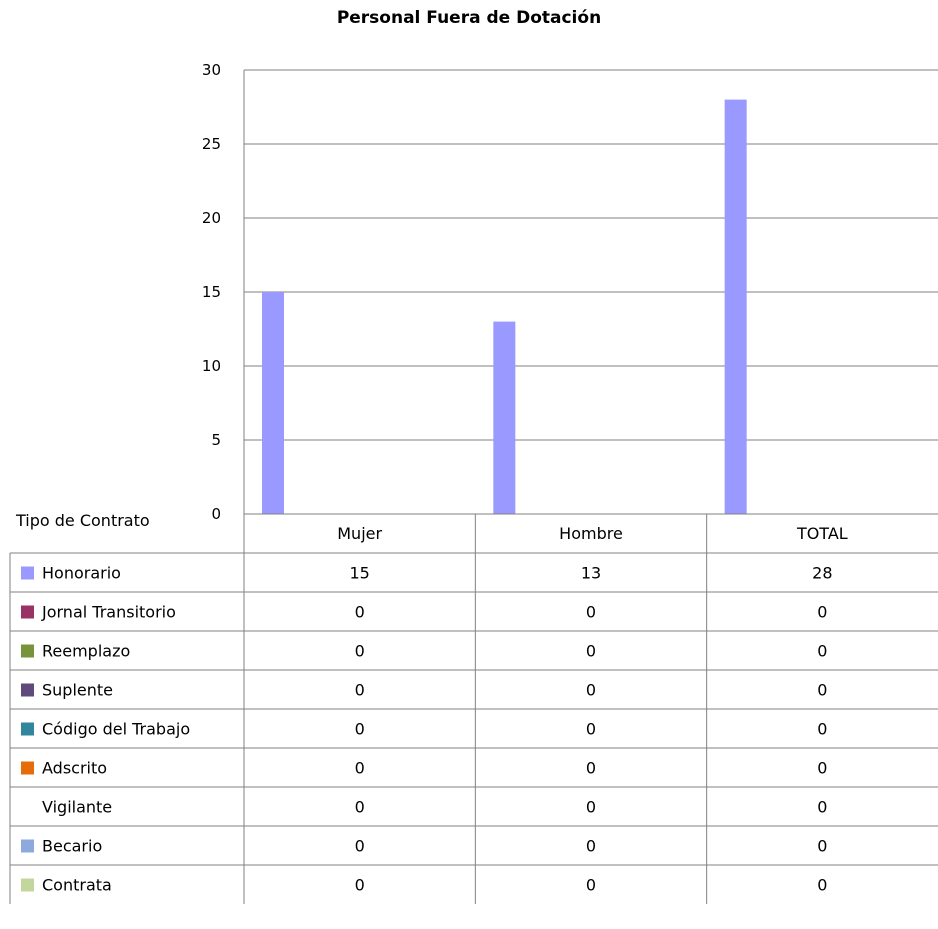 This screenshot has width=938, height=929. Describe the element at coordinates (822, 533) in the screenshot. I see `category-label: TOTAL` at that location.